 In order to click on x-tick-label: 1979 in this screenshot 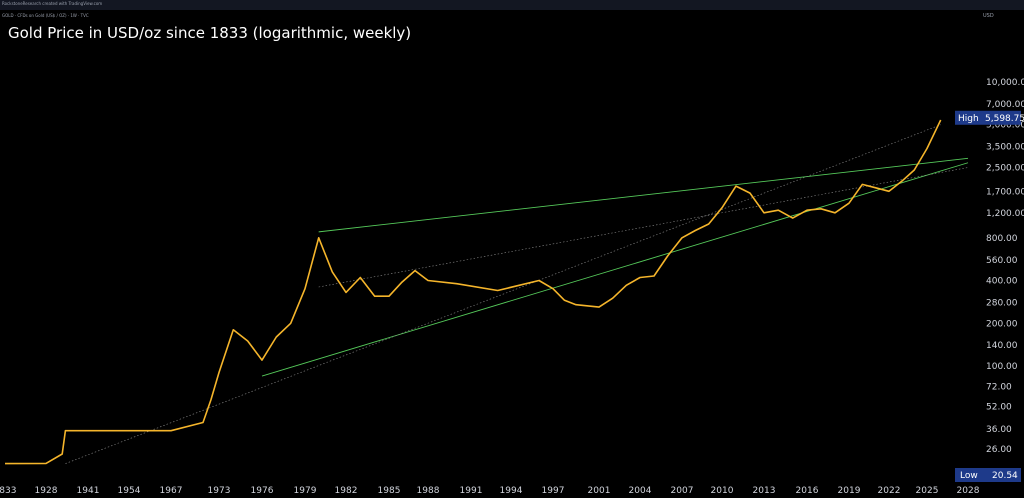, I will do `click(305, 491)`.